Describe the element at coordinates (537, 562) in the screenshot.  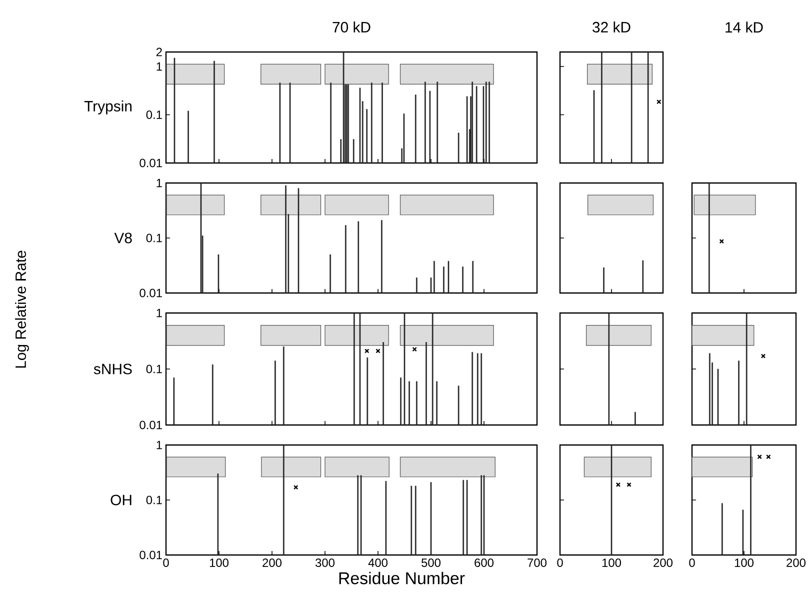
I see `x-tick-label: 700` at that location.